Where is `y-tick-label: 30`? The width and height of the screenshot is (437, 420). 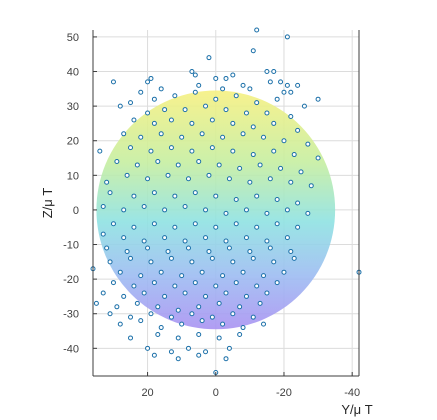 y-tick-label: 30 is located at coordinates (73, 107).